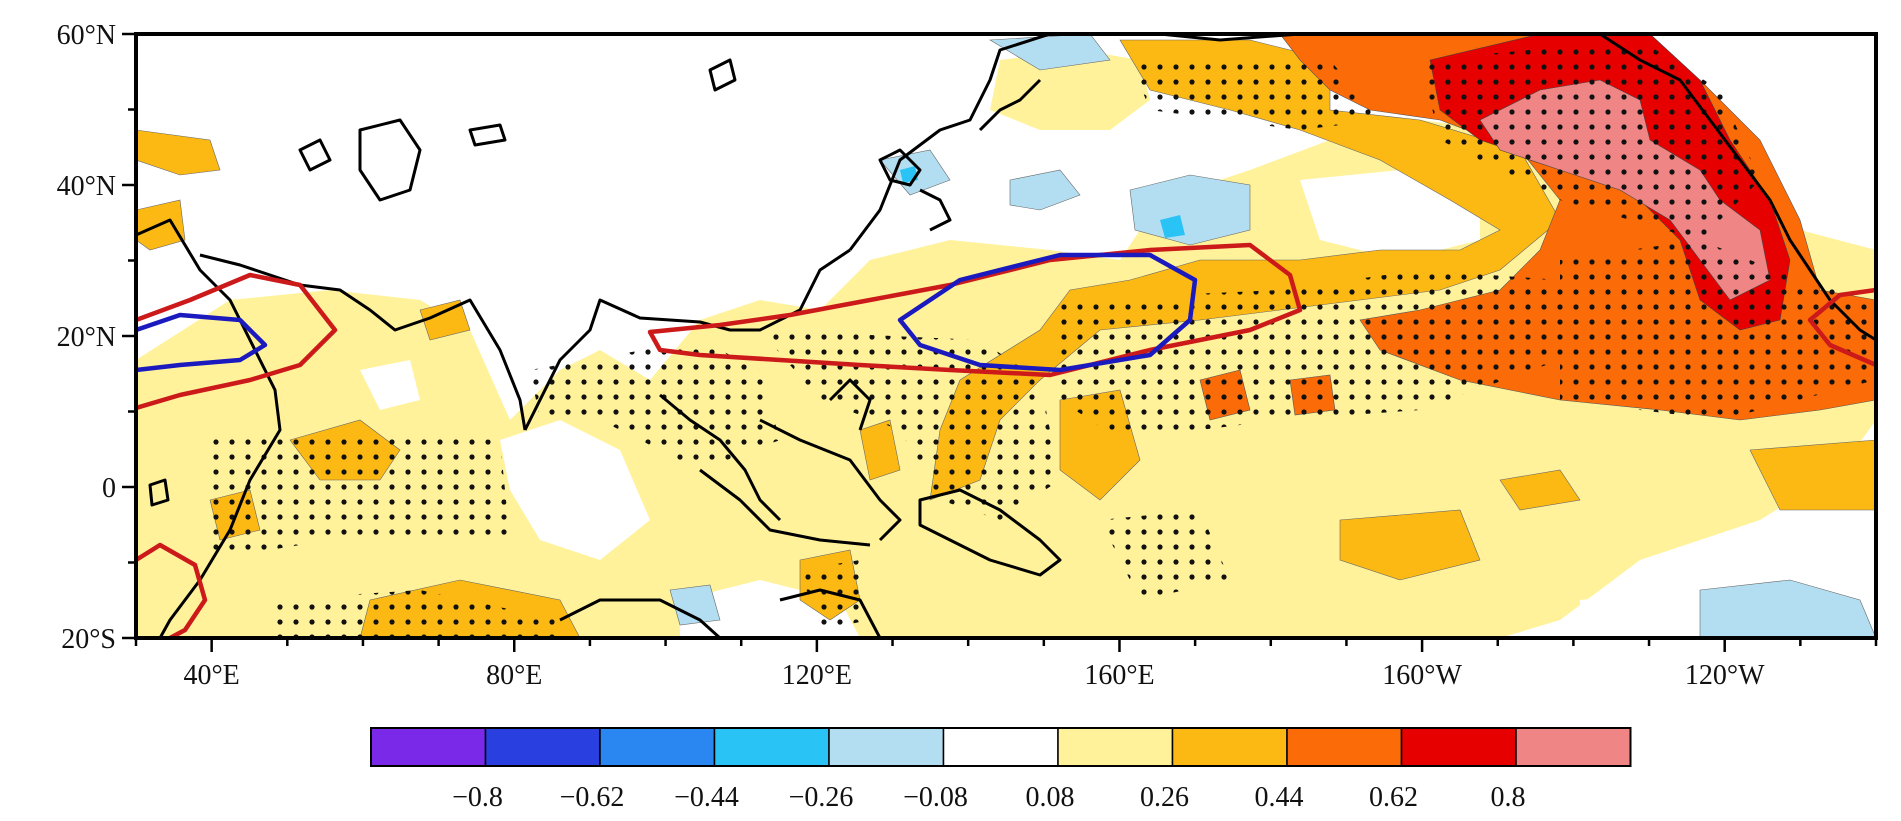  What do you see at coordinates (821, 797) in the screenshot?
I see `colorbar-label: −0.26` at bounding box center [821, 797].